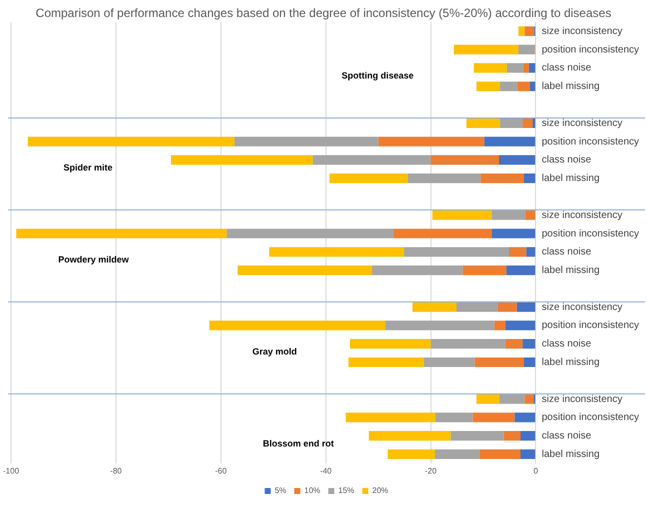 The image size is (647, 505). What do you see at coordinates (431, 471) in the screenshot?
I see `x-tick-label: -20` at bounding box center [431, 471].